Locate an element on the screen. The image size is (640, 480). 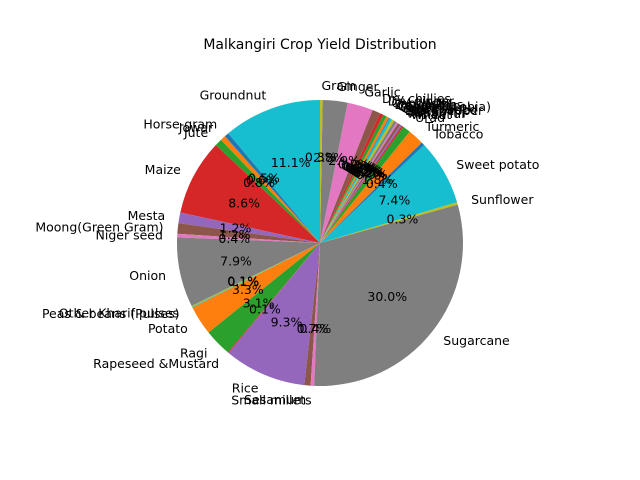
slice-label: Coriander is located at coordinates (427, 105).